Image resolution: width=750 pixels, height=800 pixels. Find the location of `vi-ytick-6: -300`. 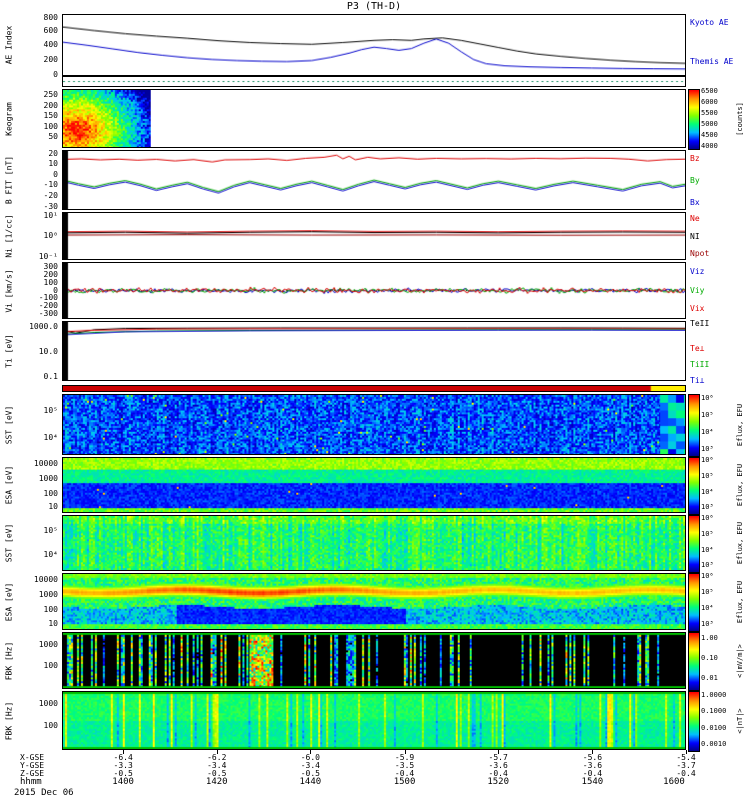

vi-ytick-6: -300 is located at coordinates (48, 314).